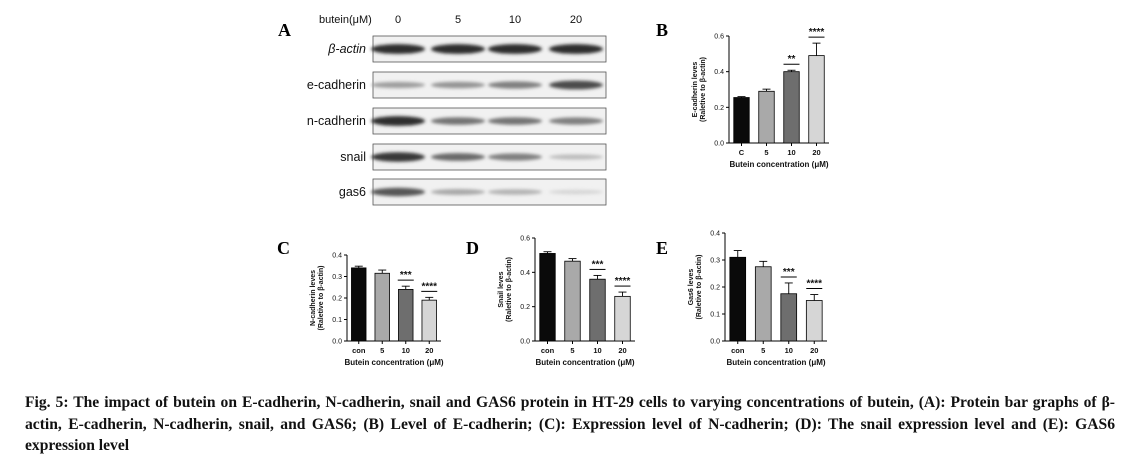 This screenshot has height=462, width=1136. Describe the element at coordinates (353, 157) in the screenshot. I see `blot-row-label: snail` at that location.